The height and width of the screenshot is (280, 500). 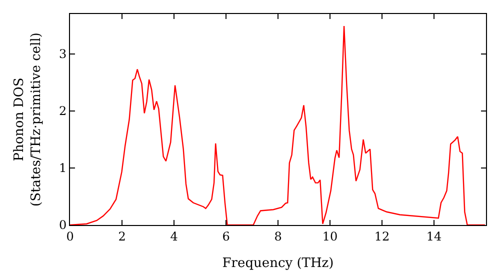 I want to click on x-axis-title: Frequency (THz), so click(x=278, y=263).